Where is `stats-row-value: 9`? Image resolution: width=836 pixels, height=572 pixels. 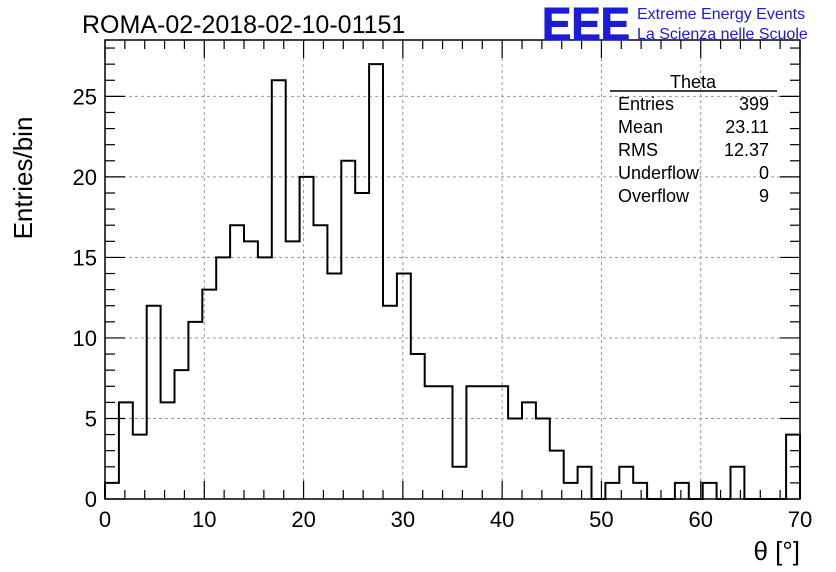 stats-row-value: 9 is located at coordinates (764, 196).